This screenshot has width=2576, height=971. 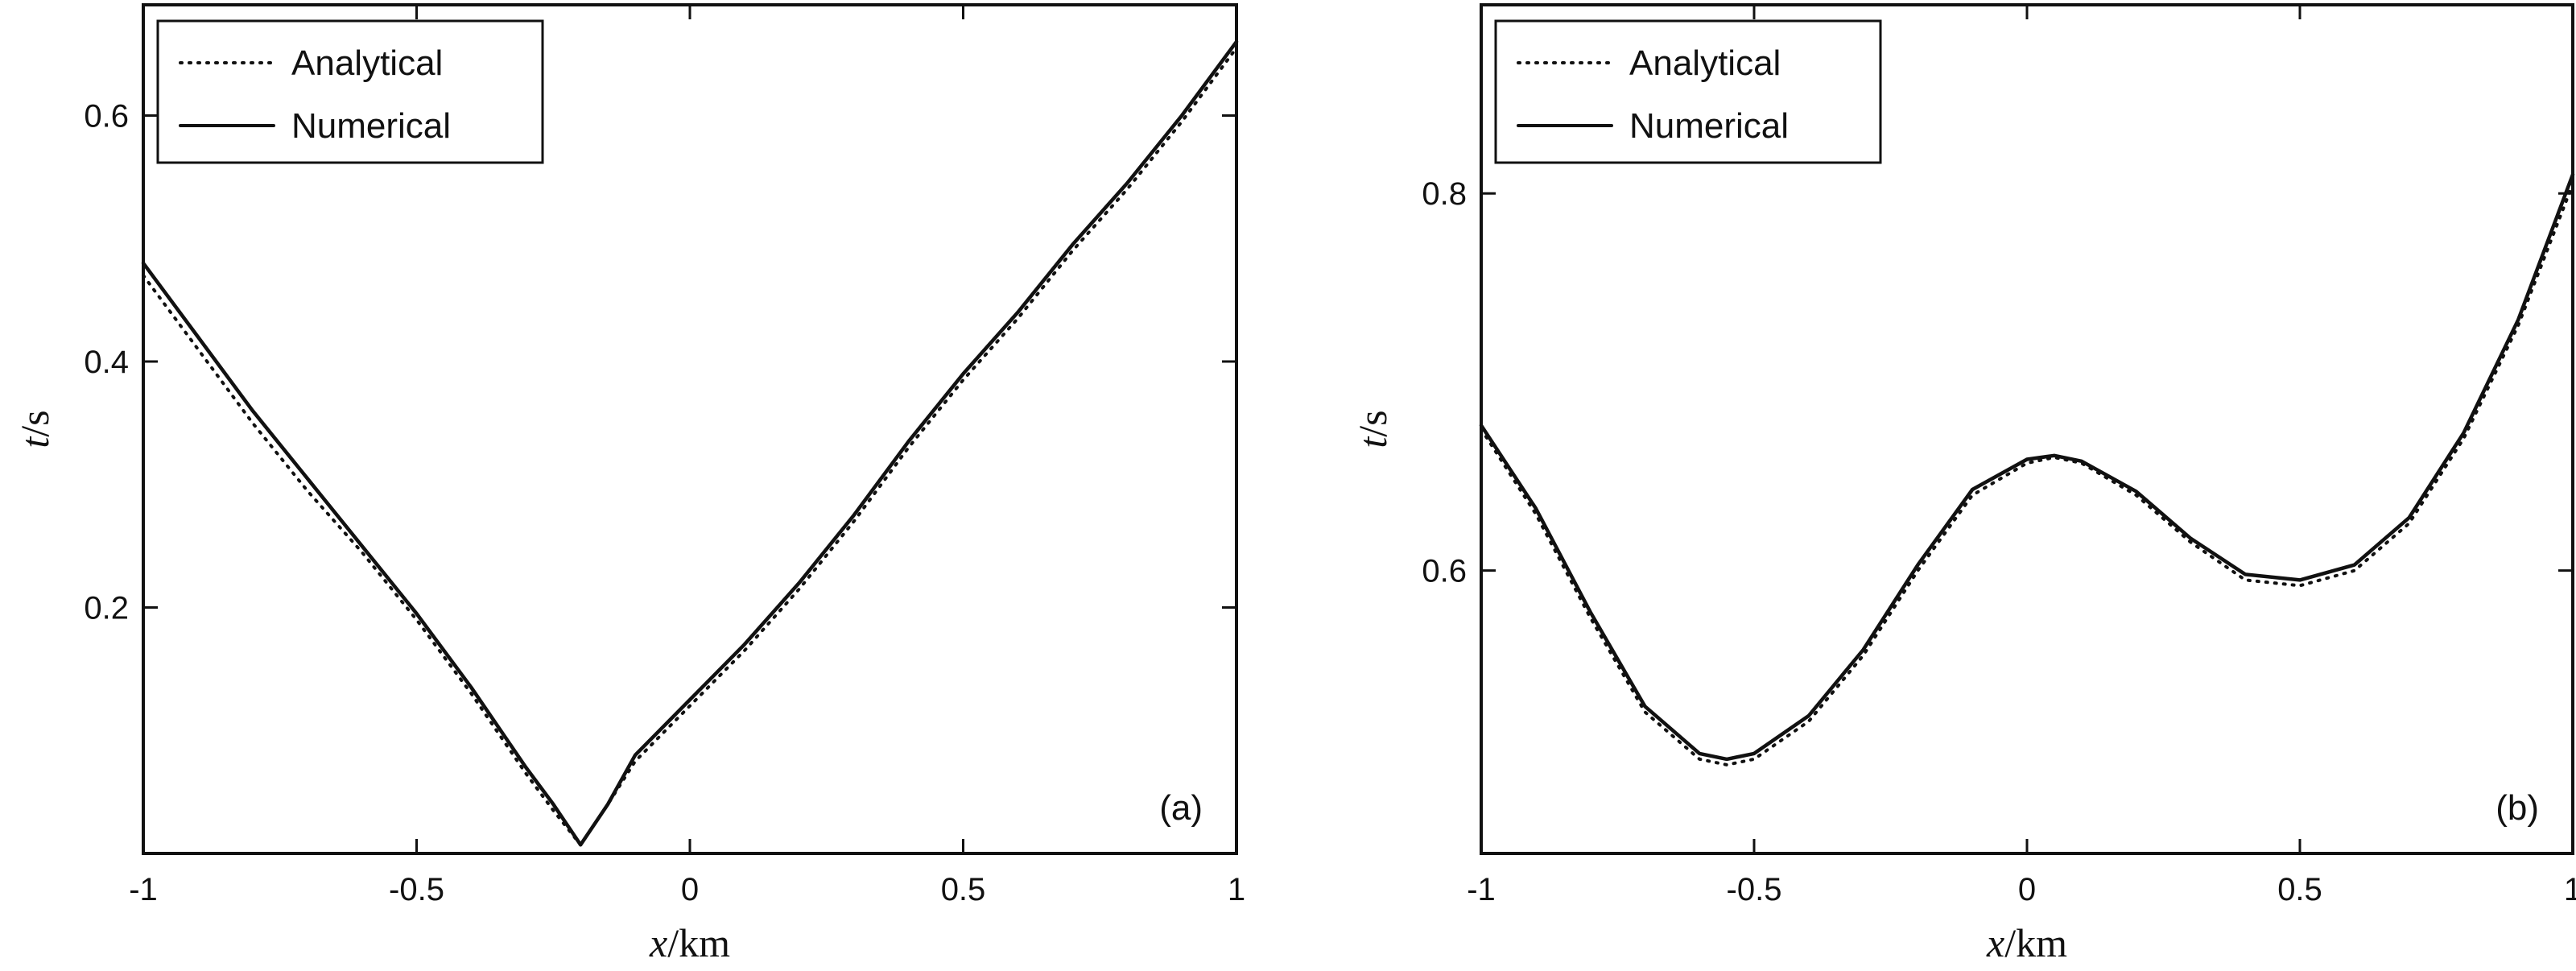 What do you see at coordinates (1181, 808) in the screenshot?
I see `panel-label: (a)` at bounding box center [1181, 808].